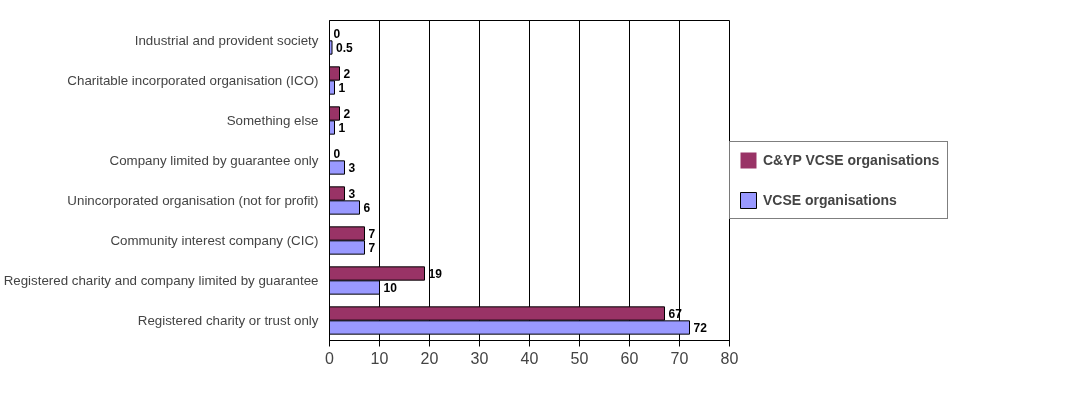 Image resolution: width=1089 pixels, height=417 pixels. What do you see at coordinates (193, 80) in the screenshot?
I see `y-tick-label: Charitable incorporated organisation (ICO)` at bounding box center [193, 80].